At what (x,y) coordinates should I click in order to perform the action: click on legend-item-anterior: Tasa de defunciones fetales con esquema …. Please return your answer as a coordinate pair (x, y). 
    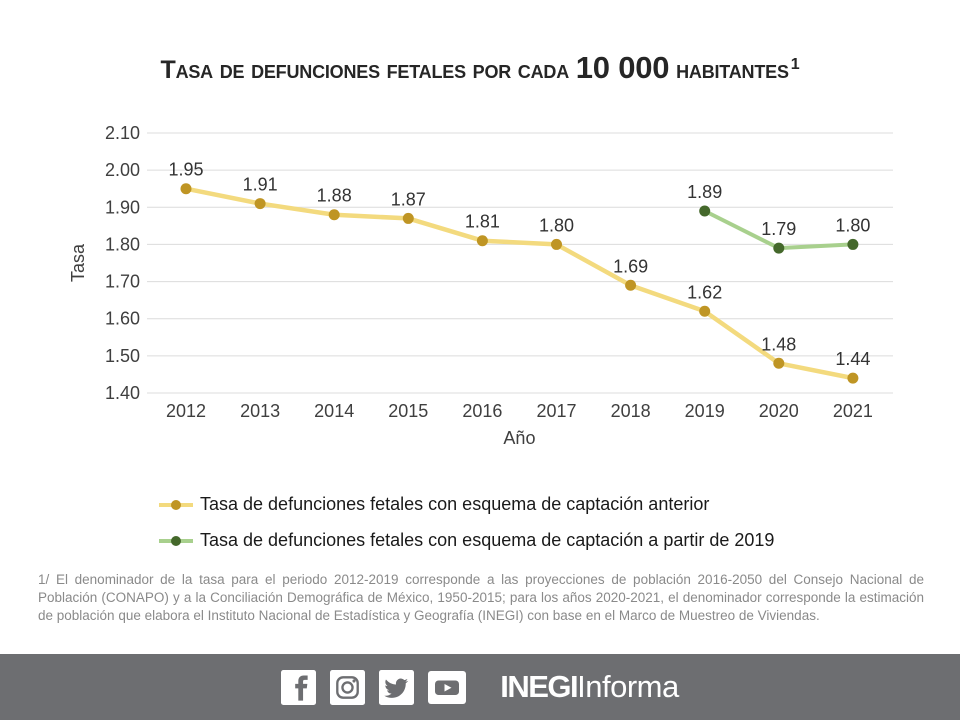
    Looking at the image, I should click on (466, 504).